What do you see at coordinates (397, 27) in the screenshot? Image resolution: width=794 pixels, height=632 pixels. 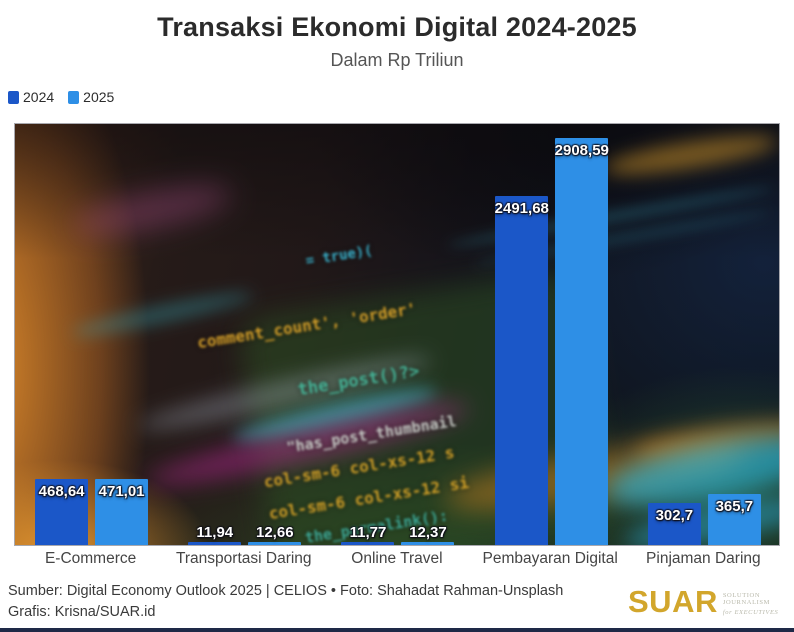 I see `page-title: Transaksi Ekonomi Digital 2024-2025` at bounding box center [397, 27].